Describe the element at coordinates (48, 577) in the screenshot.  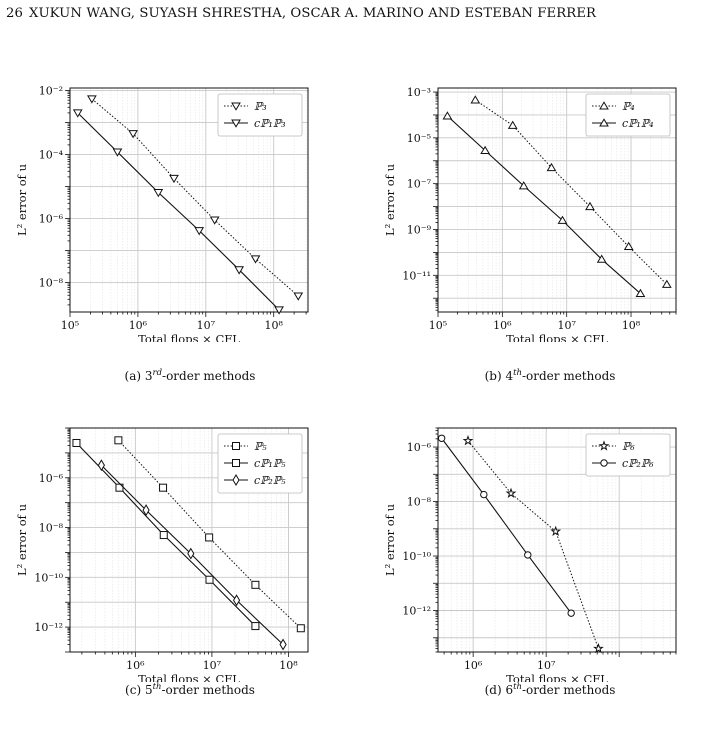
I see `y-tick-label: 10⁻¹⁰` at that location.